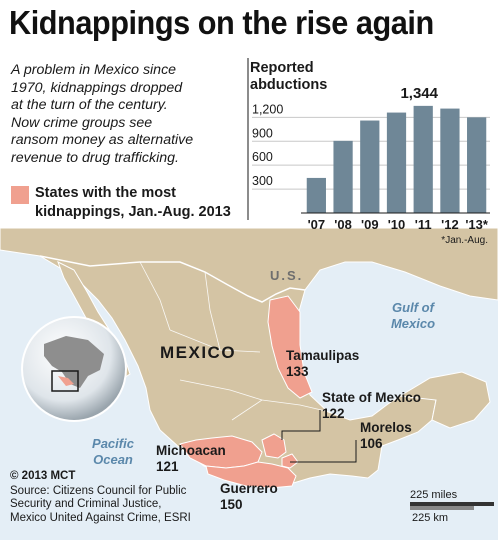 The image size is (498, 540). Describe the element at coordinates (98, 490) in the screenshot. I see `source-line: Source: Citizens Council for Public` at that location.